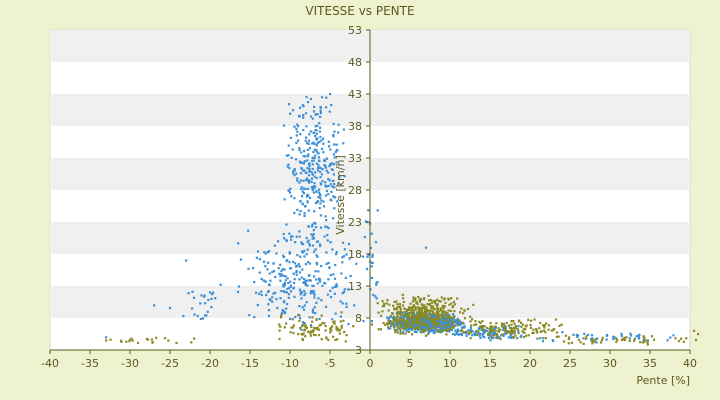 The width and height of the screenshot is (720, 400). Describe the element at coordinates (650, 363) in the screenshot. I see `x-tick-label: 35` at that location.